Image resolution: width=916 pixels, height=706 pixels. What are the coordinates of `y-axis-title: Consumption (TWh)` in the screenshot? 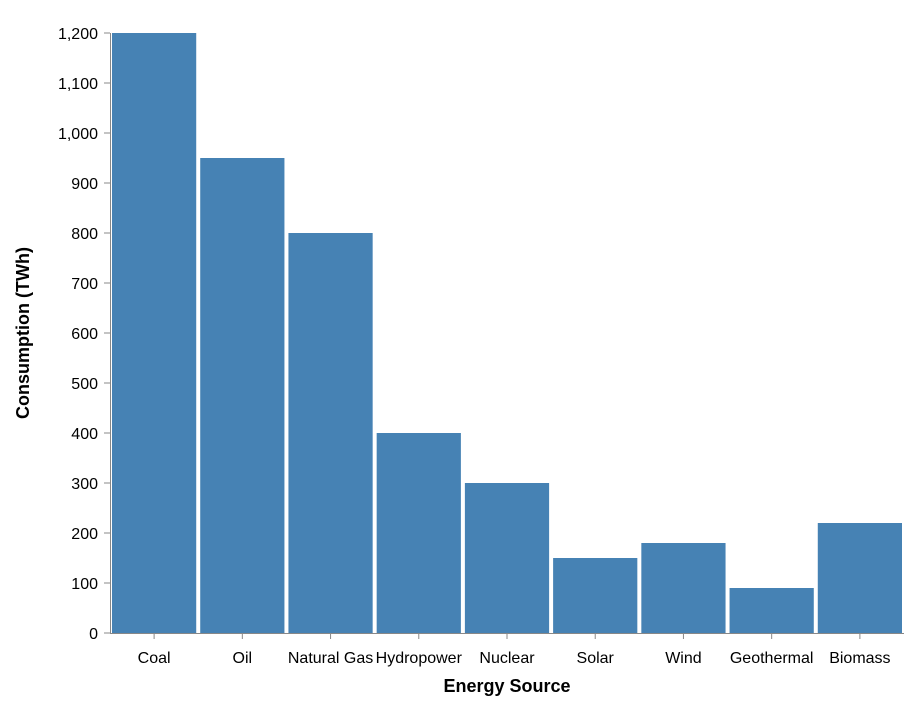 It's located at (23, 333).